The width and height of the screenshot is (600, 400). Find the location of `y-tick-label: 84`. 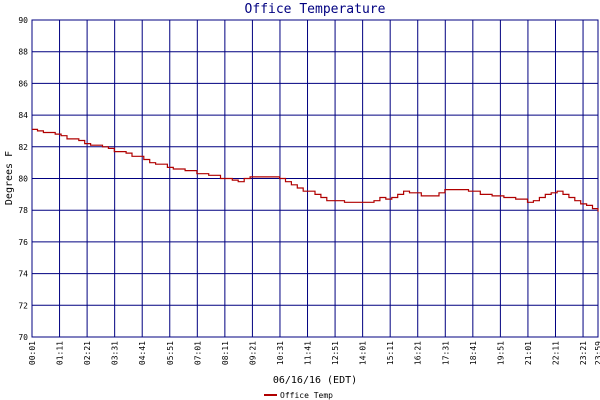

y-tick-label: 84 is located at coordinates (23, 115).